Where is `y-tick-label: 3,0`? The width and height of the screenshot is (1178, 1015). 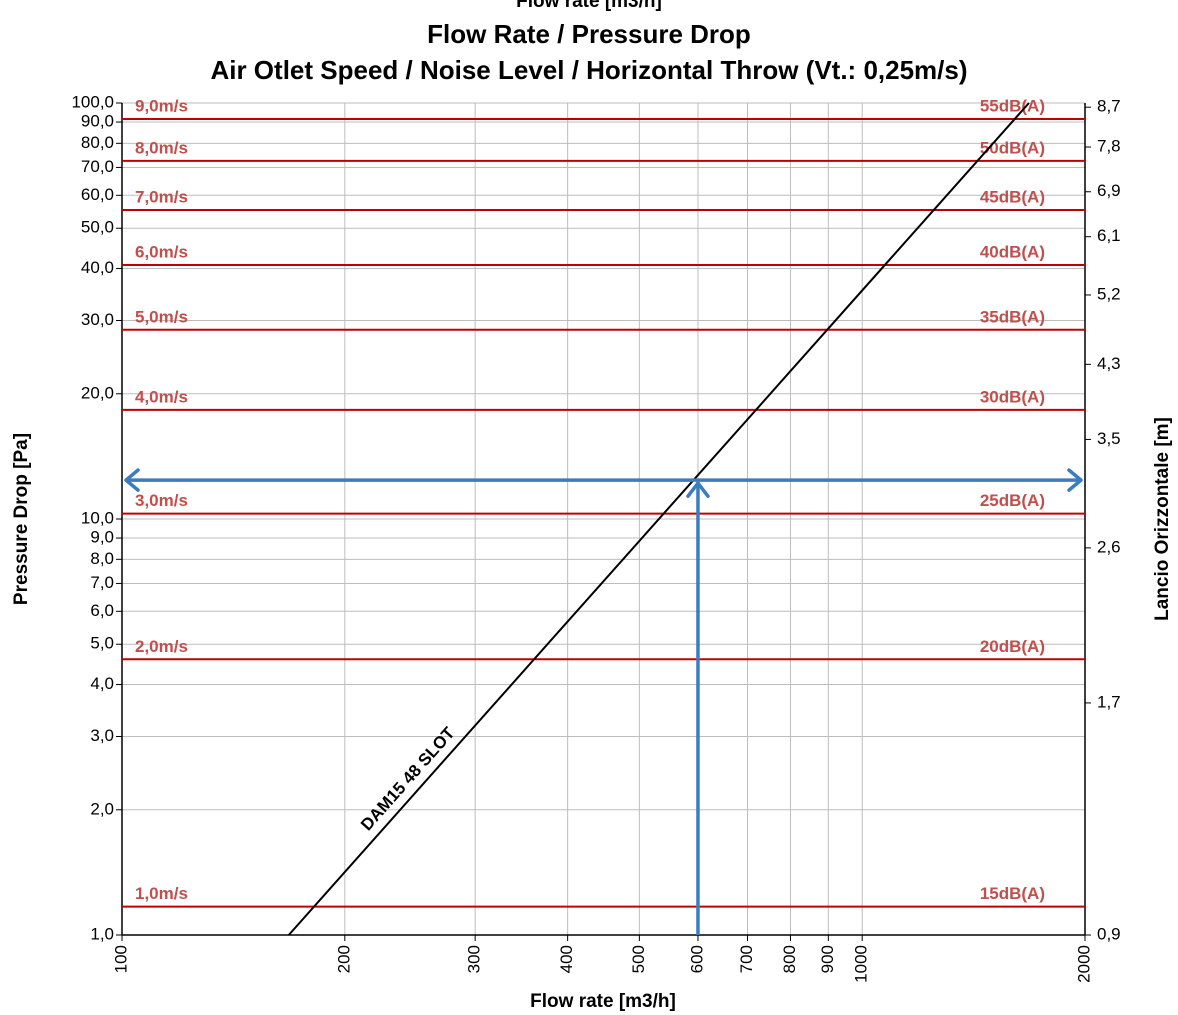
y-tick-label: 3,0 is located at coordinates (102, 735).